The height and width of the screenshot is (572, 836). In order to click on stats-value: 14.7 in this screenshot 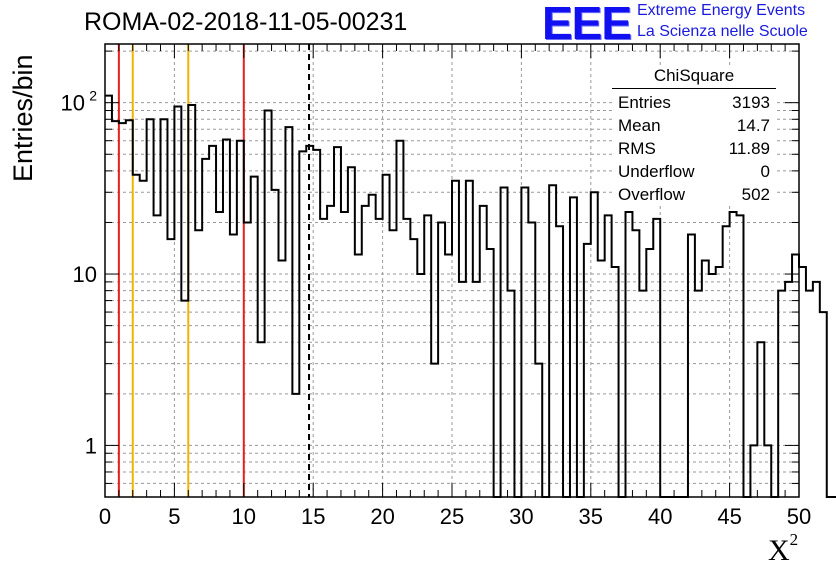, I will do `click(753, 125)`.